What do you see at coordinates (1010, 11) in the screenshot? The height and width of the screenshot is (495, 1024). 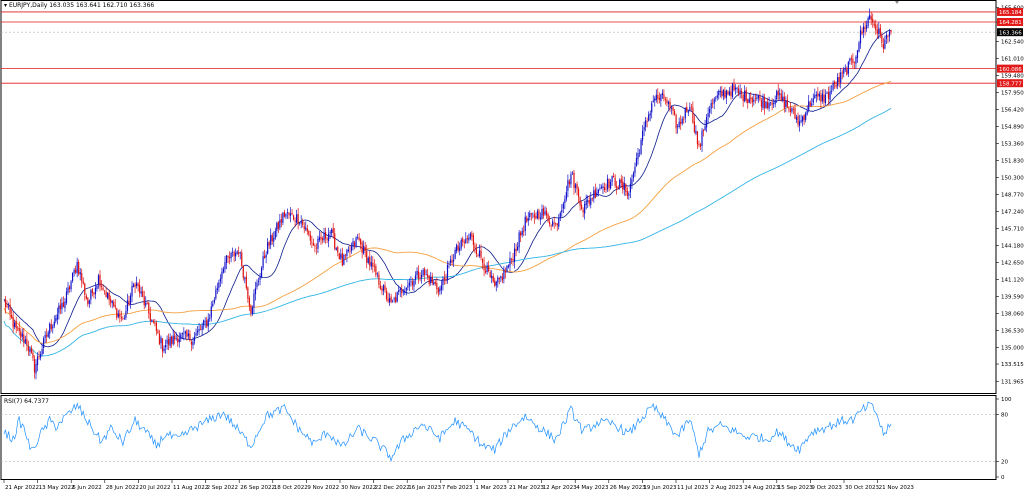 I see `level-label-box` at bounding box center [1010, 11].